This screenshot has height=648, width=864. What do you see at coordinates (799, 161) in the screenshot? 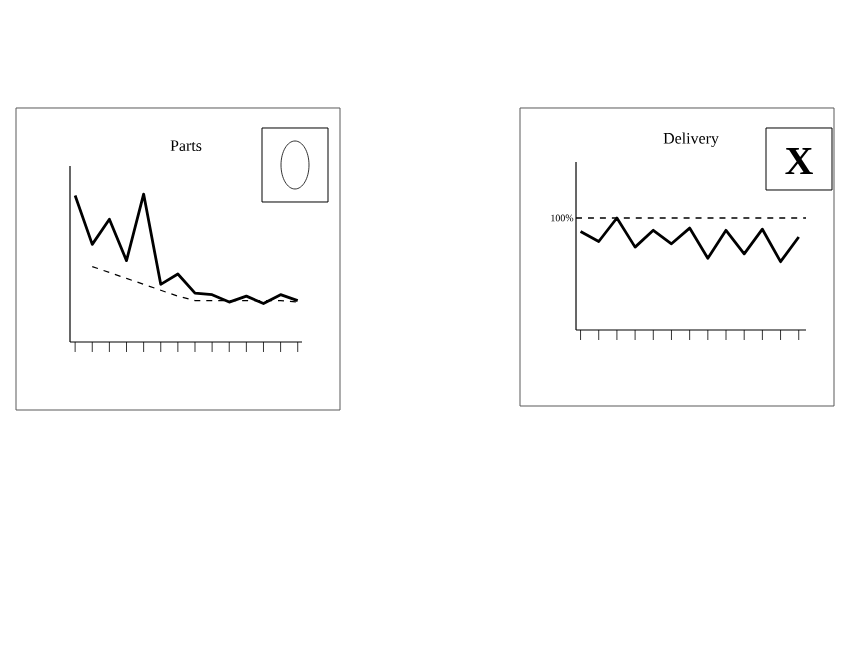
I see `text: X` at bounding box center [799, 161].